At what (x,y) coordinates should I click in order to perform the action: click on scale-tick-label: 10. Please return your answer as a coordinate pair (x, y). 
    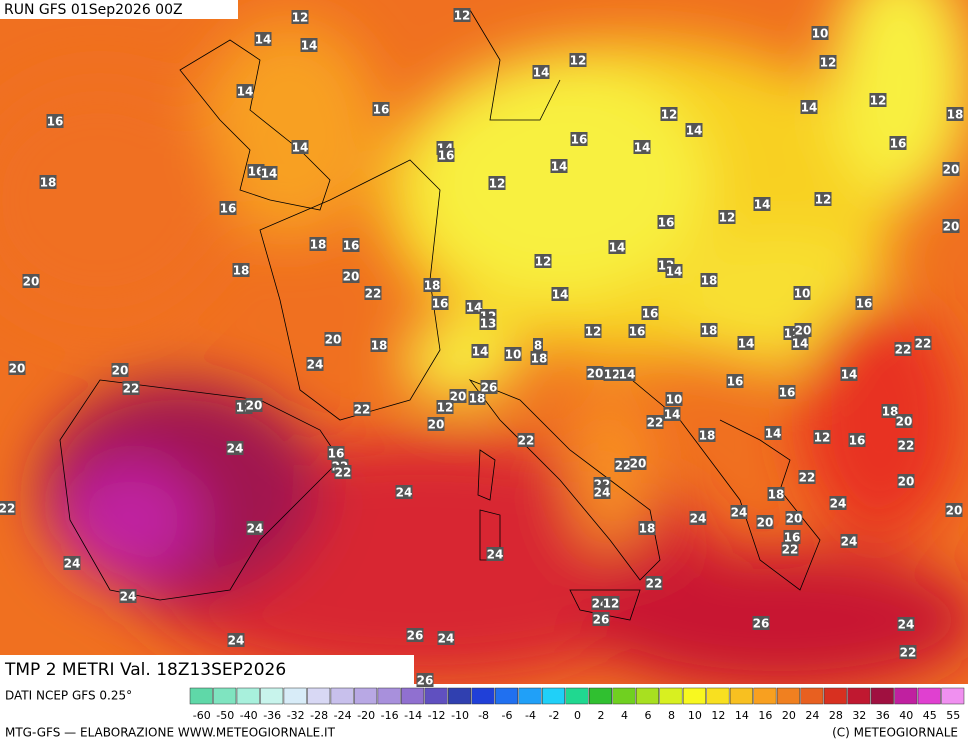
    Looking at the image, I should click on (695, 715).